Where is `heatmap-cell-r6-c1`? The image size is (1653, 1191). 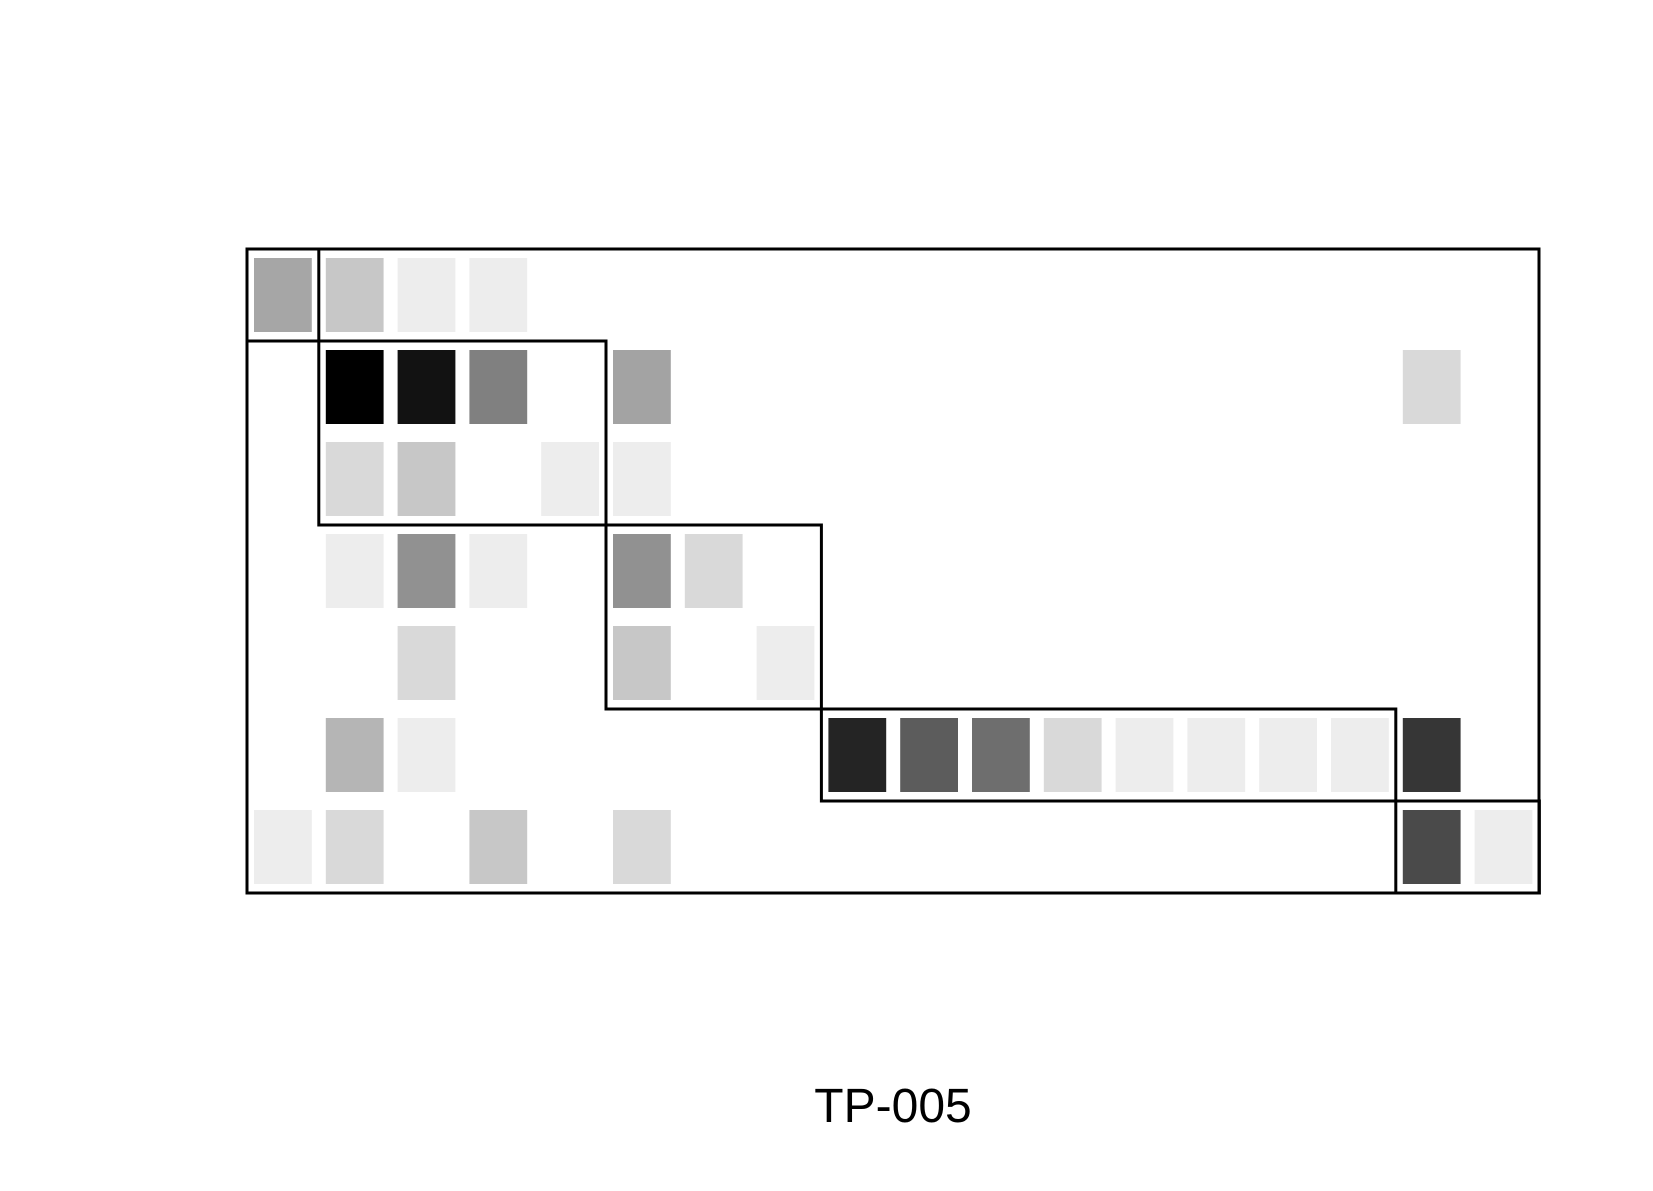
heatmap-cell-r6-c1 is located at coordinates (354, 847).